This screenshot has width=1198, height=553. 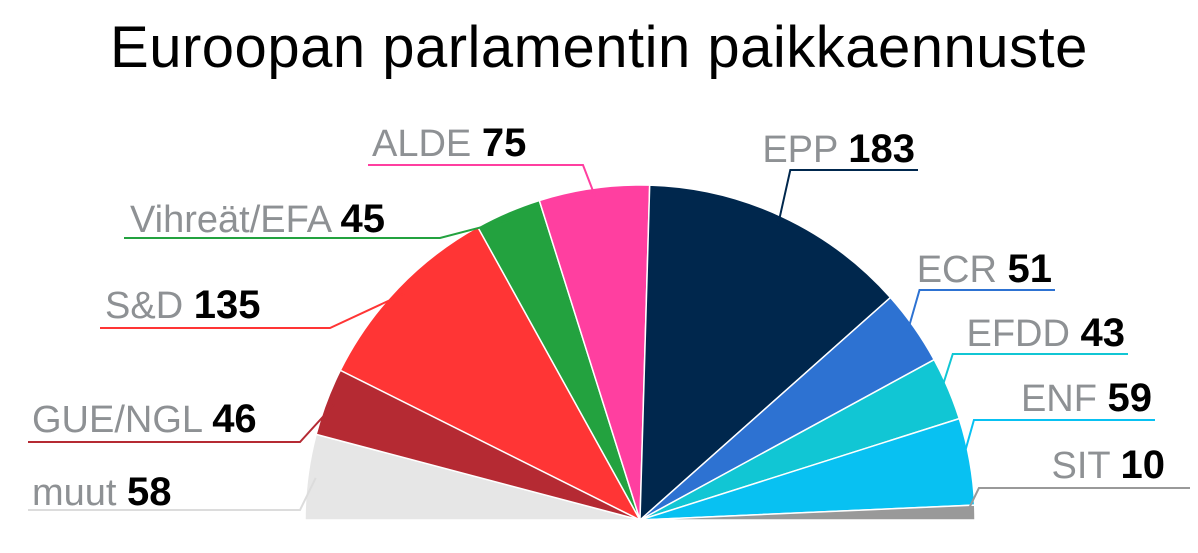 What do you see at coordinates (149, 306) in the screenshot?
I see `category-label: S&D` at bounding box center [149, 306].